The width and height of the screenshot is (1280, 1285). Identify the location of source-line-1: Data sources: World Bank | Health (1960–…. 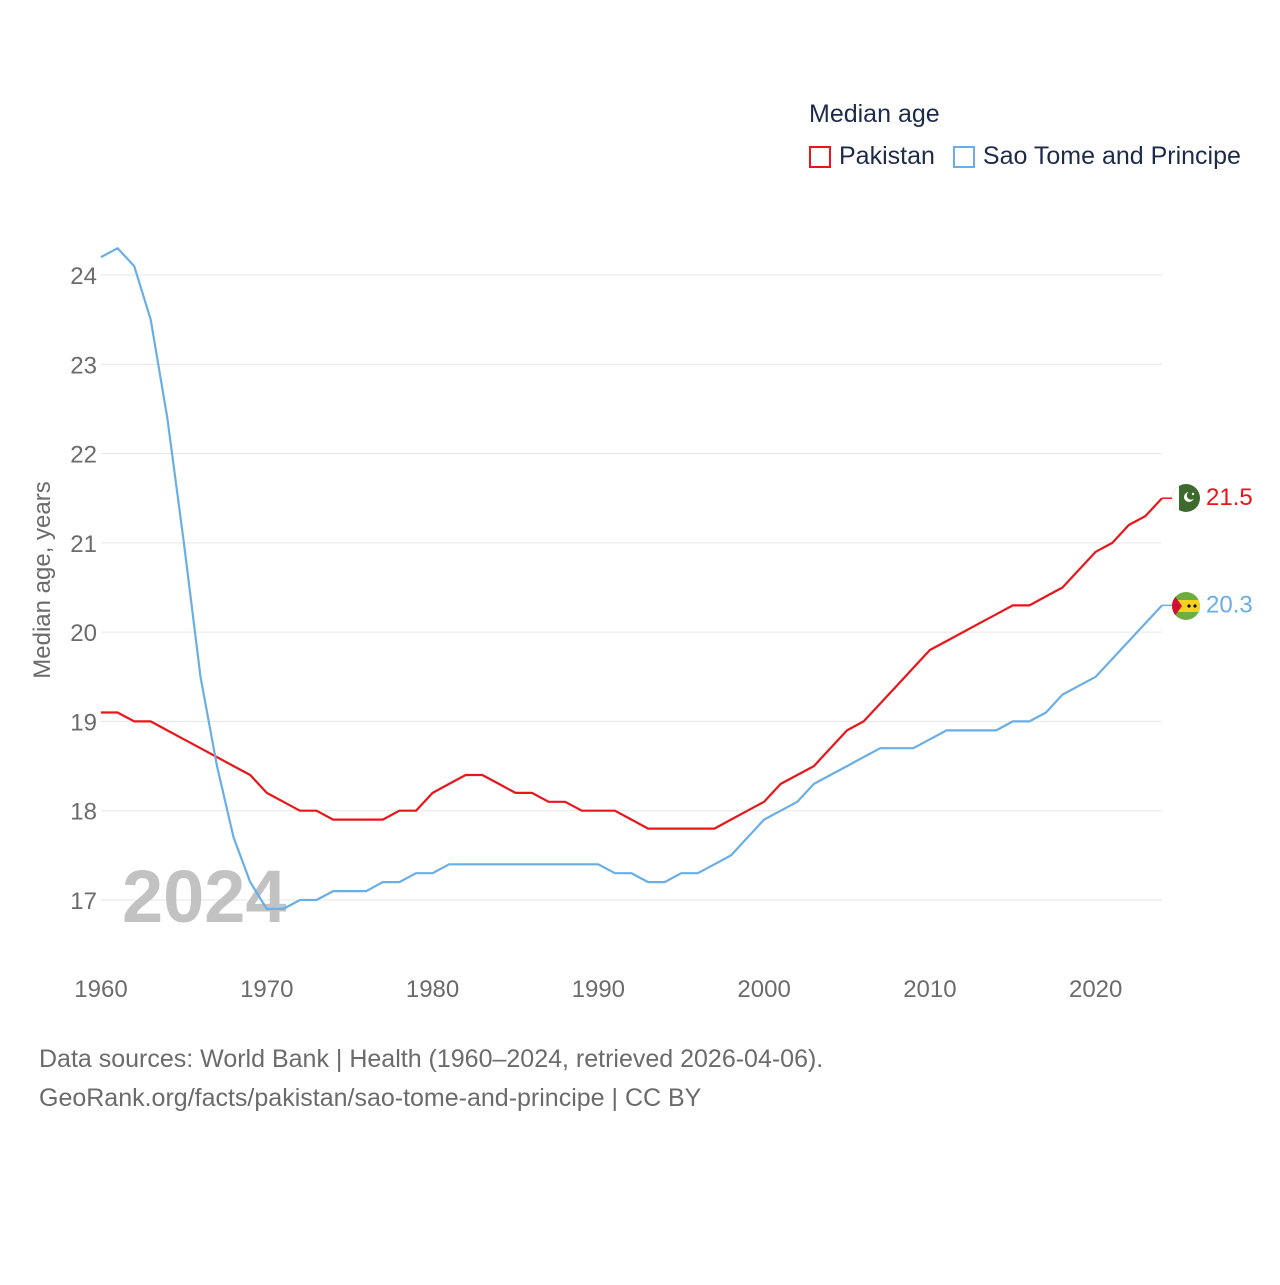
(431, 1059).